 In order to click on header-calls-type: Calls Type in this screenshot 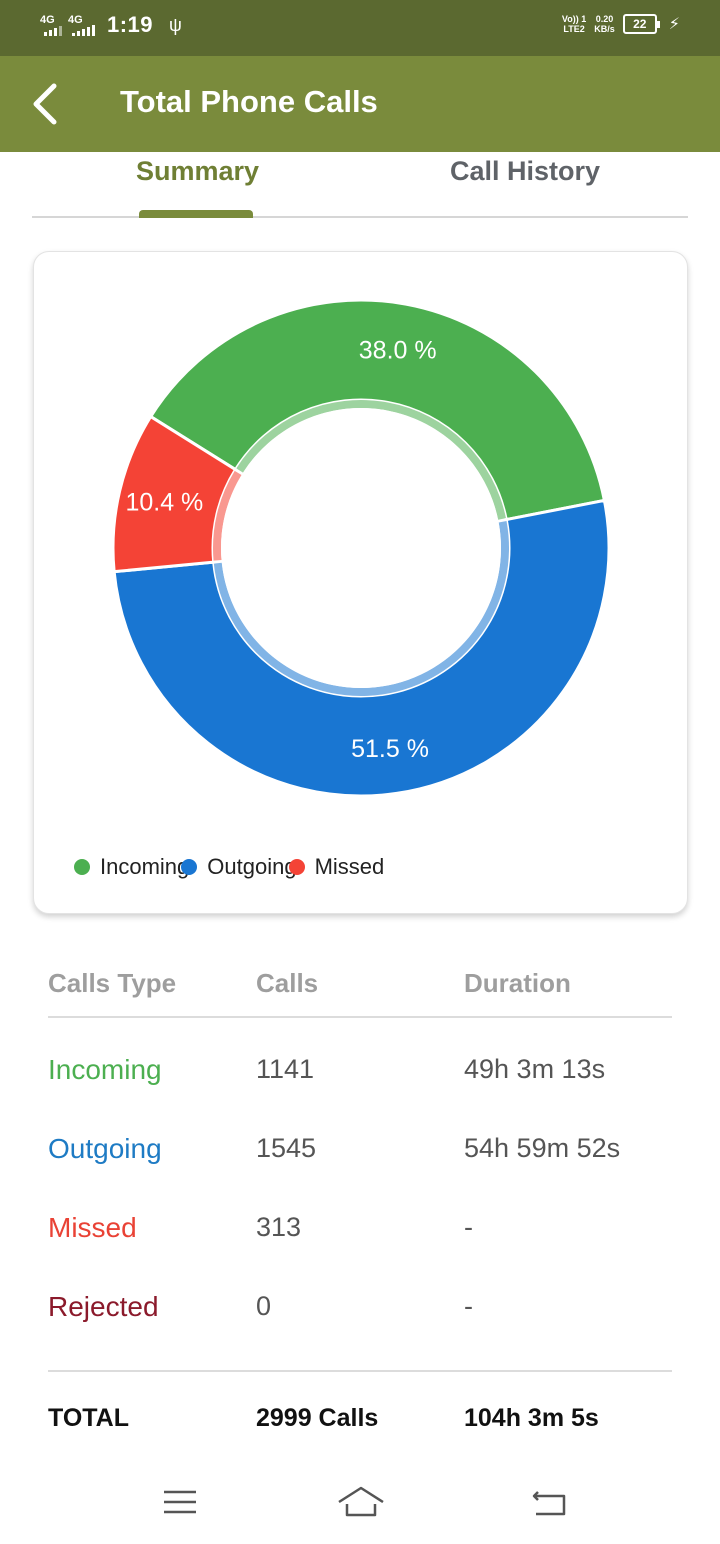, I will do `click(112, 983)`.